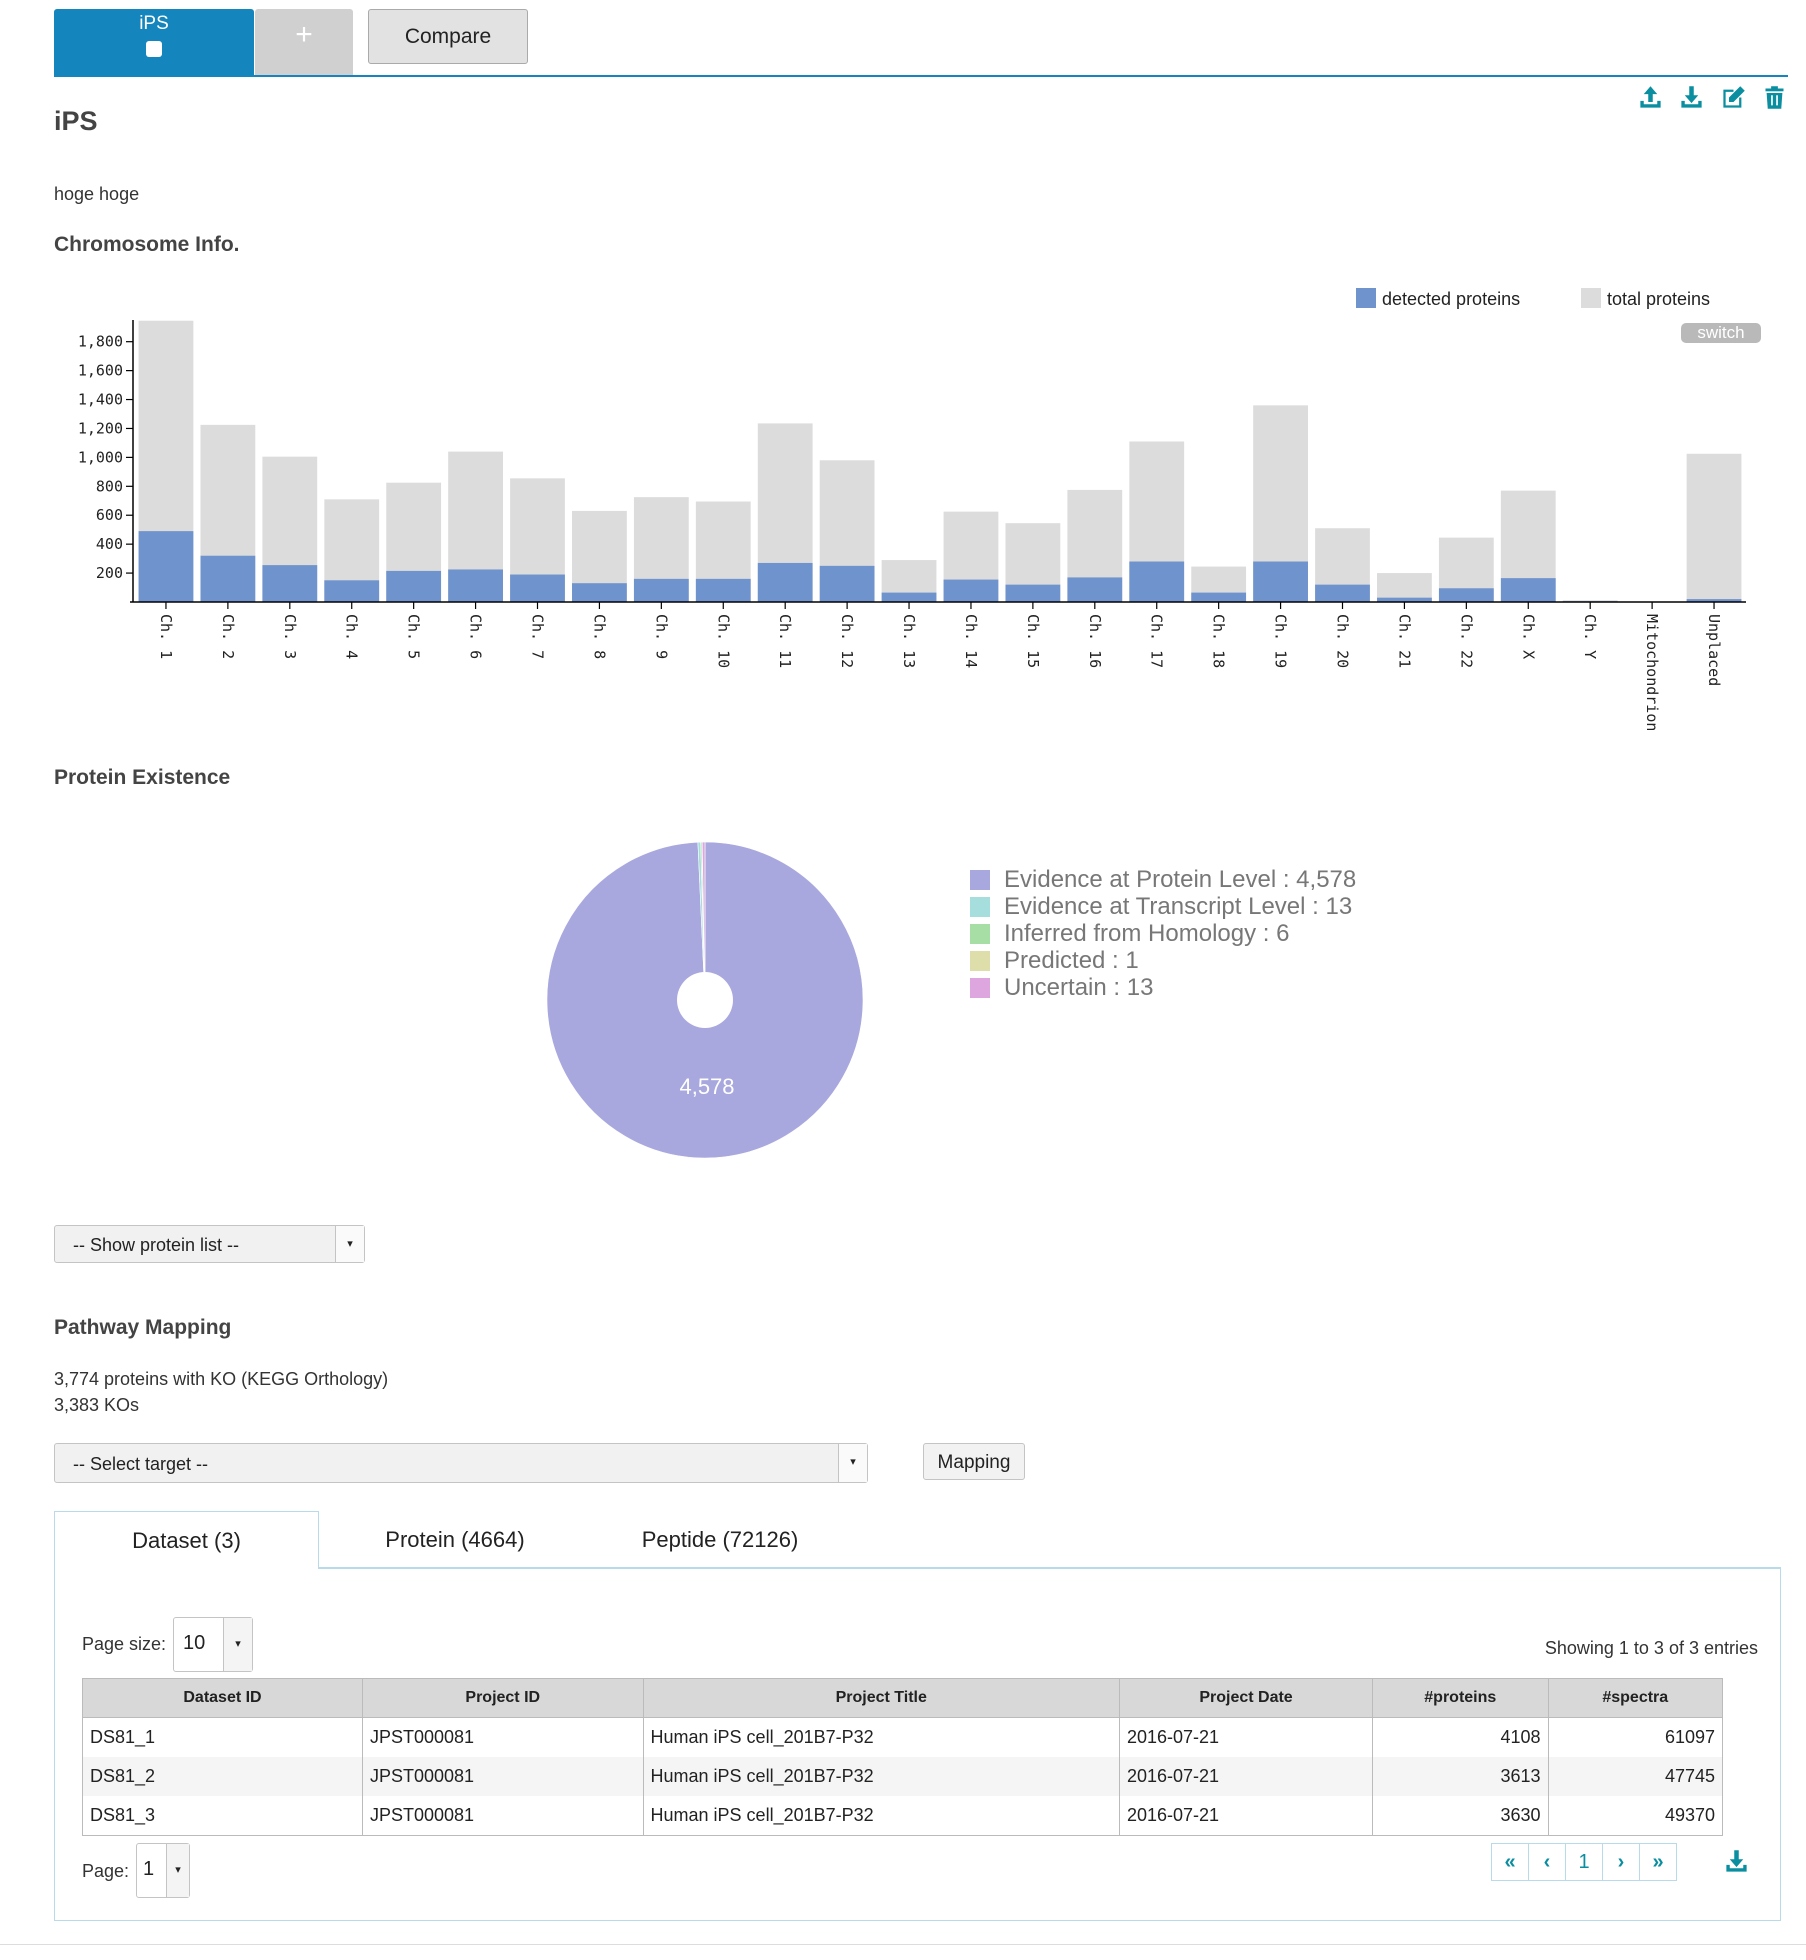  What do you see at coordinates (143, 1327) in the screenshot?
I see `pathway-heading: Pathway Mapping` at bounding box center [143, 1327].